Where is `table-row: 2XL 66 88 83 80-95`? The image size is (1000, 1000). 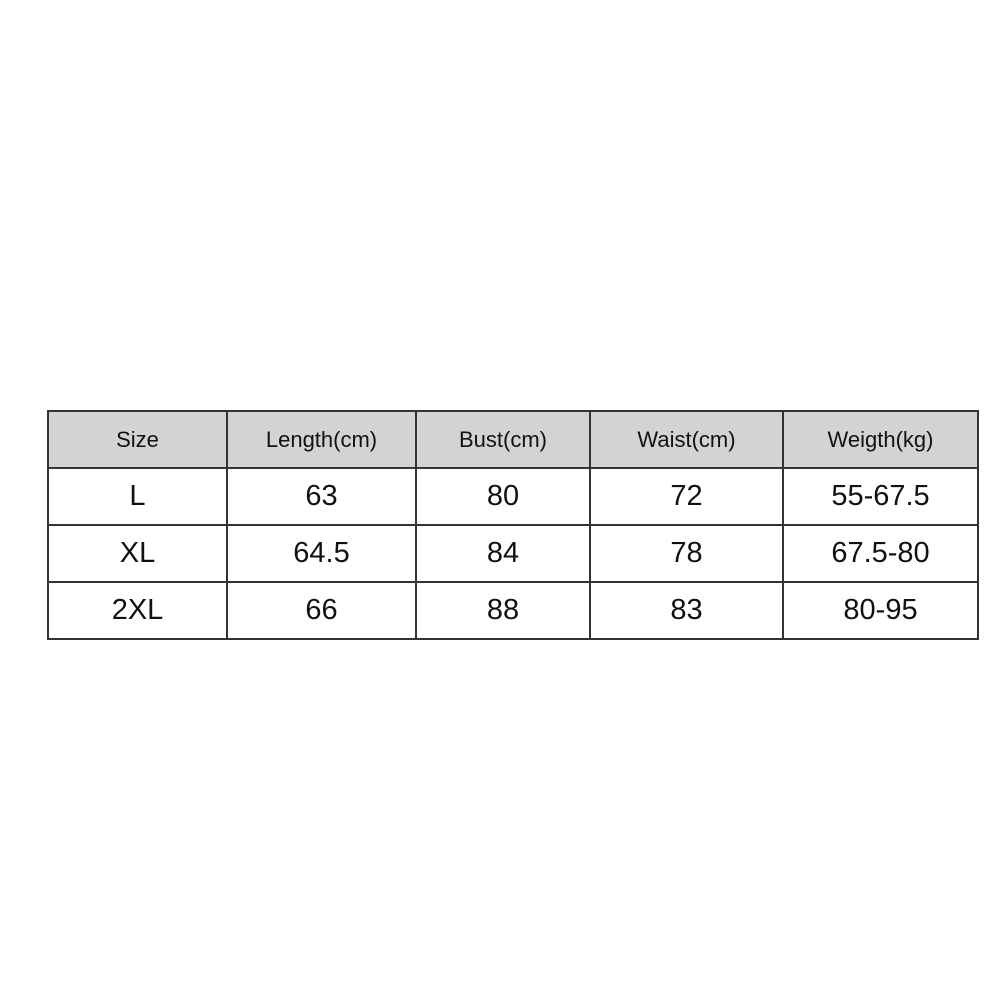 table-row: 2XL 66 88 83 80-95 is located at coordinates (513, 610).